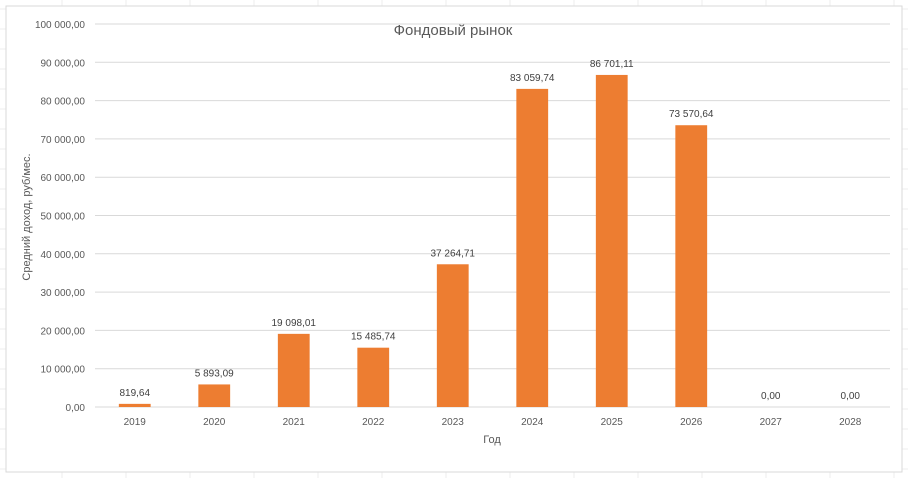 The height and width of the screenshot is (478, 908). What do you see at coordinates (134, 393) in the screenshot?
I see `data-label: 819,64` at bounding box center [134, 393].